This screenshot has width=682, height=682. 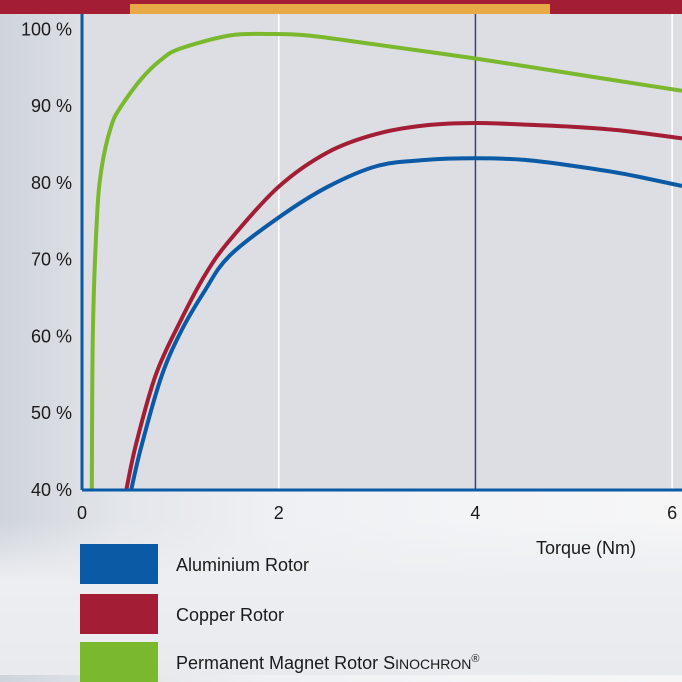 What do you see at coordinates (433, 664) in the screenshot?
I see `legend-brand-rest: INOCHRON` at bounding box center [433, 664].